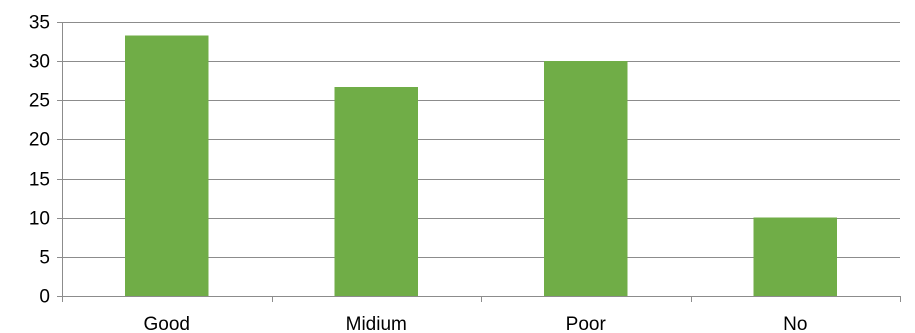  What do you see at coordinates (39, 140) in the screenshot?
I see `y-tick-label-20: 20` at bounding box center [39, 140].